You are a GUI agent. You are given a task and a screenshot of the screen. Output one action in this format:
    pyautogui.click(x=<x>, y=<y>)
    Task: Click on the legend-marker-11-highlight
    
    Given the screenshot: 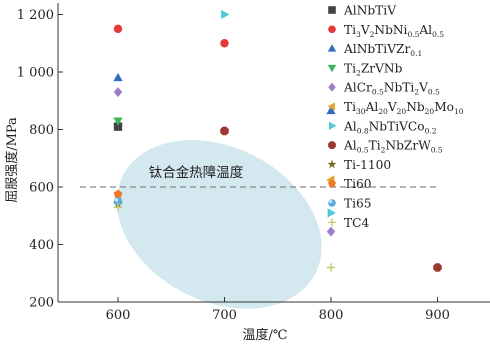 What is the action you would take?
    pyautogui.click(x=331, y=202)
    